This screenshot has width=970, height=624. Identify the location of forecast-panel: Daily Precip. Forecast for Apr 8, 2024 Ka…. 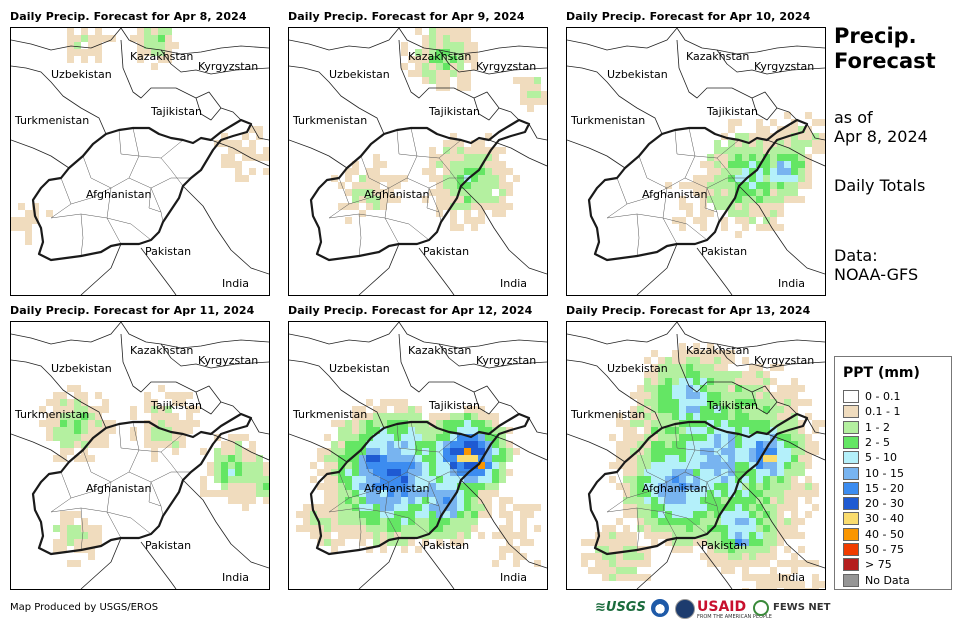
(140, 157).